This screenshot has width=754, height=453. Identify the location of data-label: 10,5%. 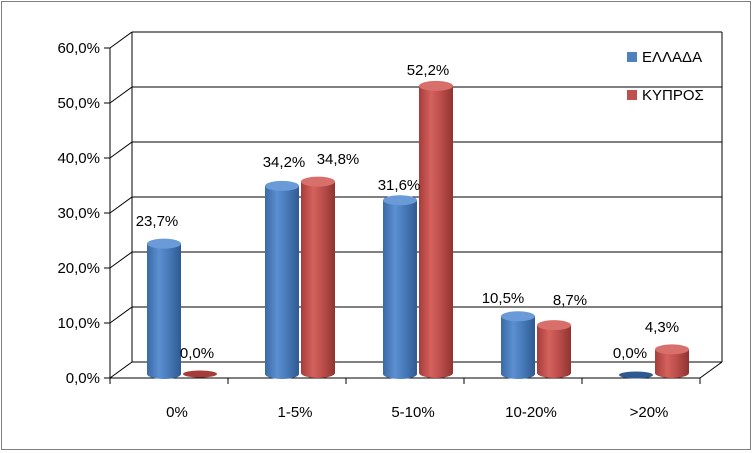
(503, 298).